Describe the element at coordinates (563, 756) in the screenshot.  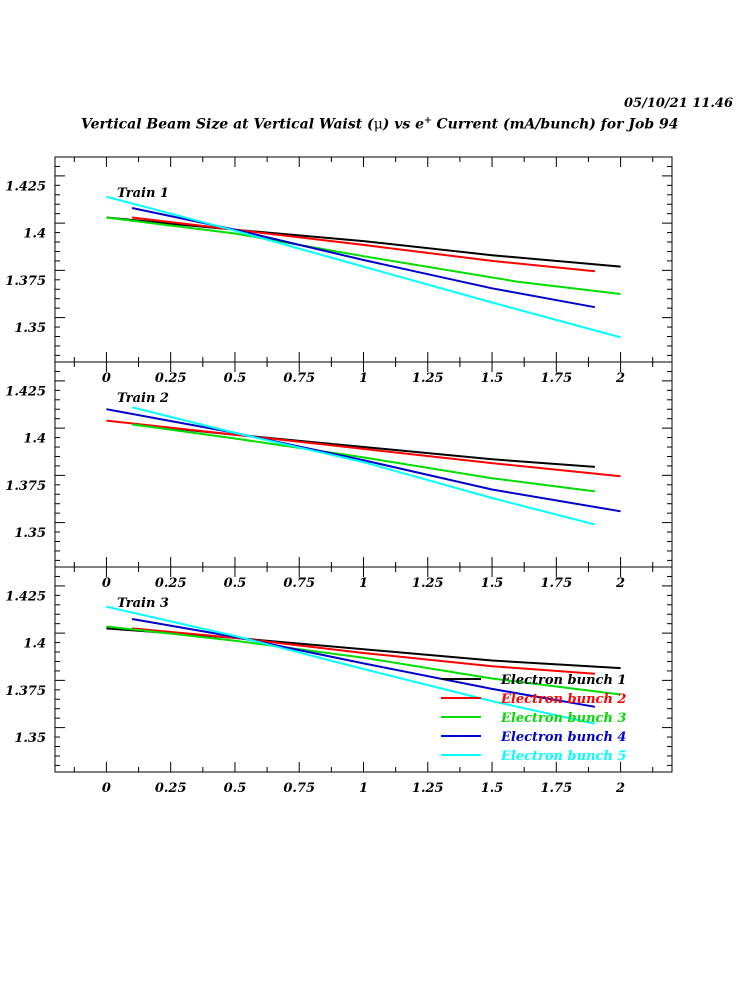
I see `legend-label: Electron bunch 5` at that location.